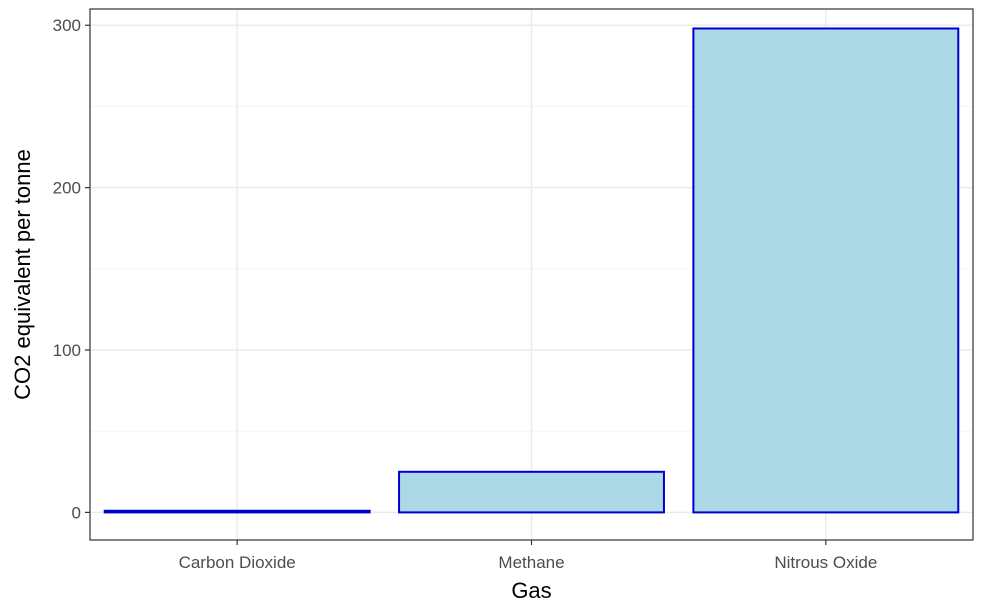 The image size is (995, 613). I want to click on y-axis-ticks: 0 100 200 300, so click(71, 269).